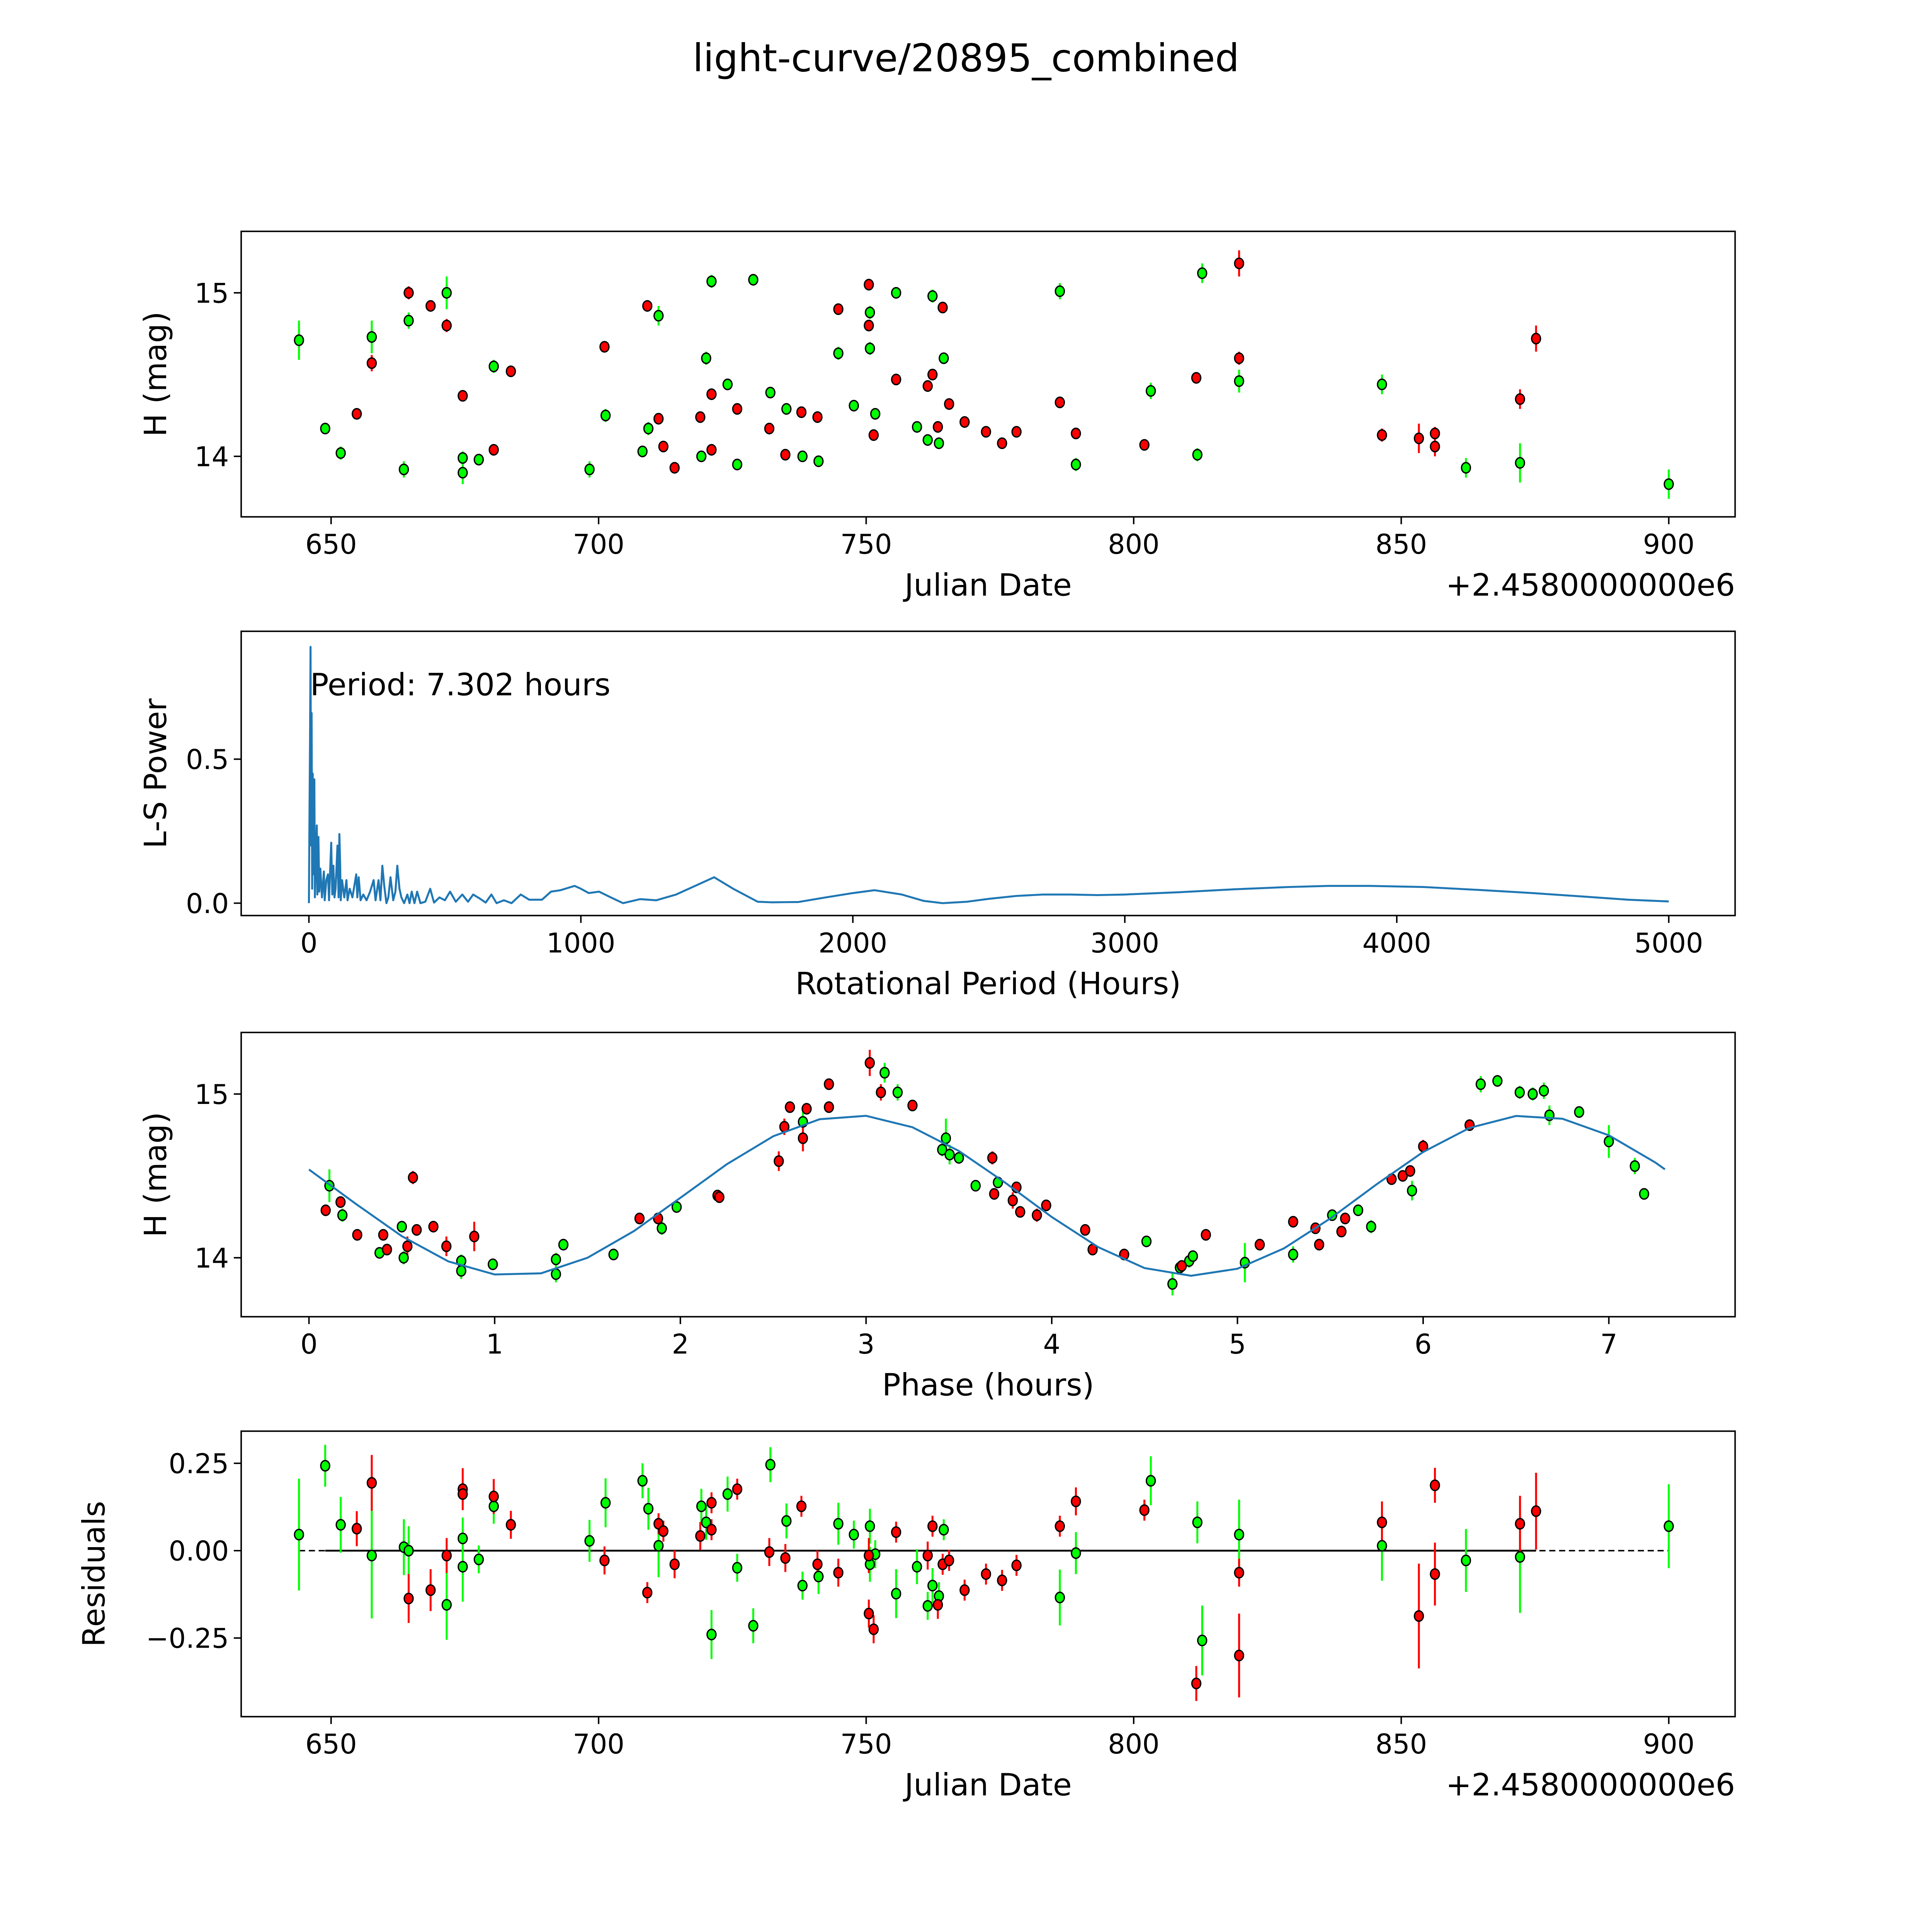 The width and height of the screenshot is (1932, 1932). I want to click on x-tick-label: 5000, so click(1669, 943).